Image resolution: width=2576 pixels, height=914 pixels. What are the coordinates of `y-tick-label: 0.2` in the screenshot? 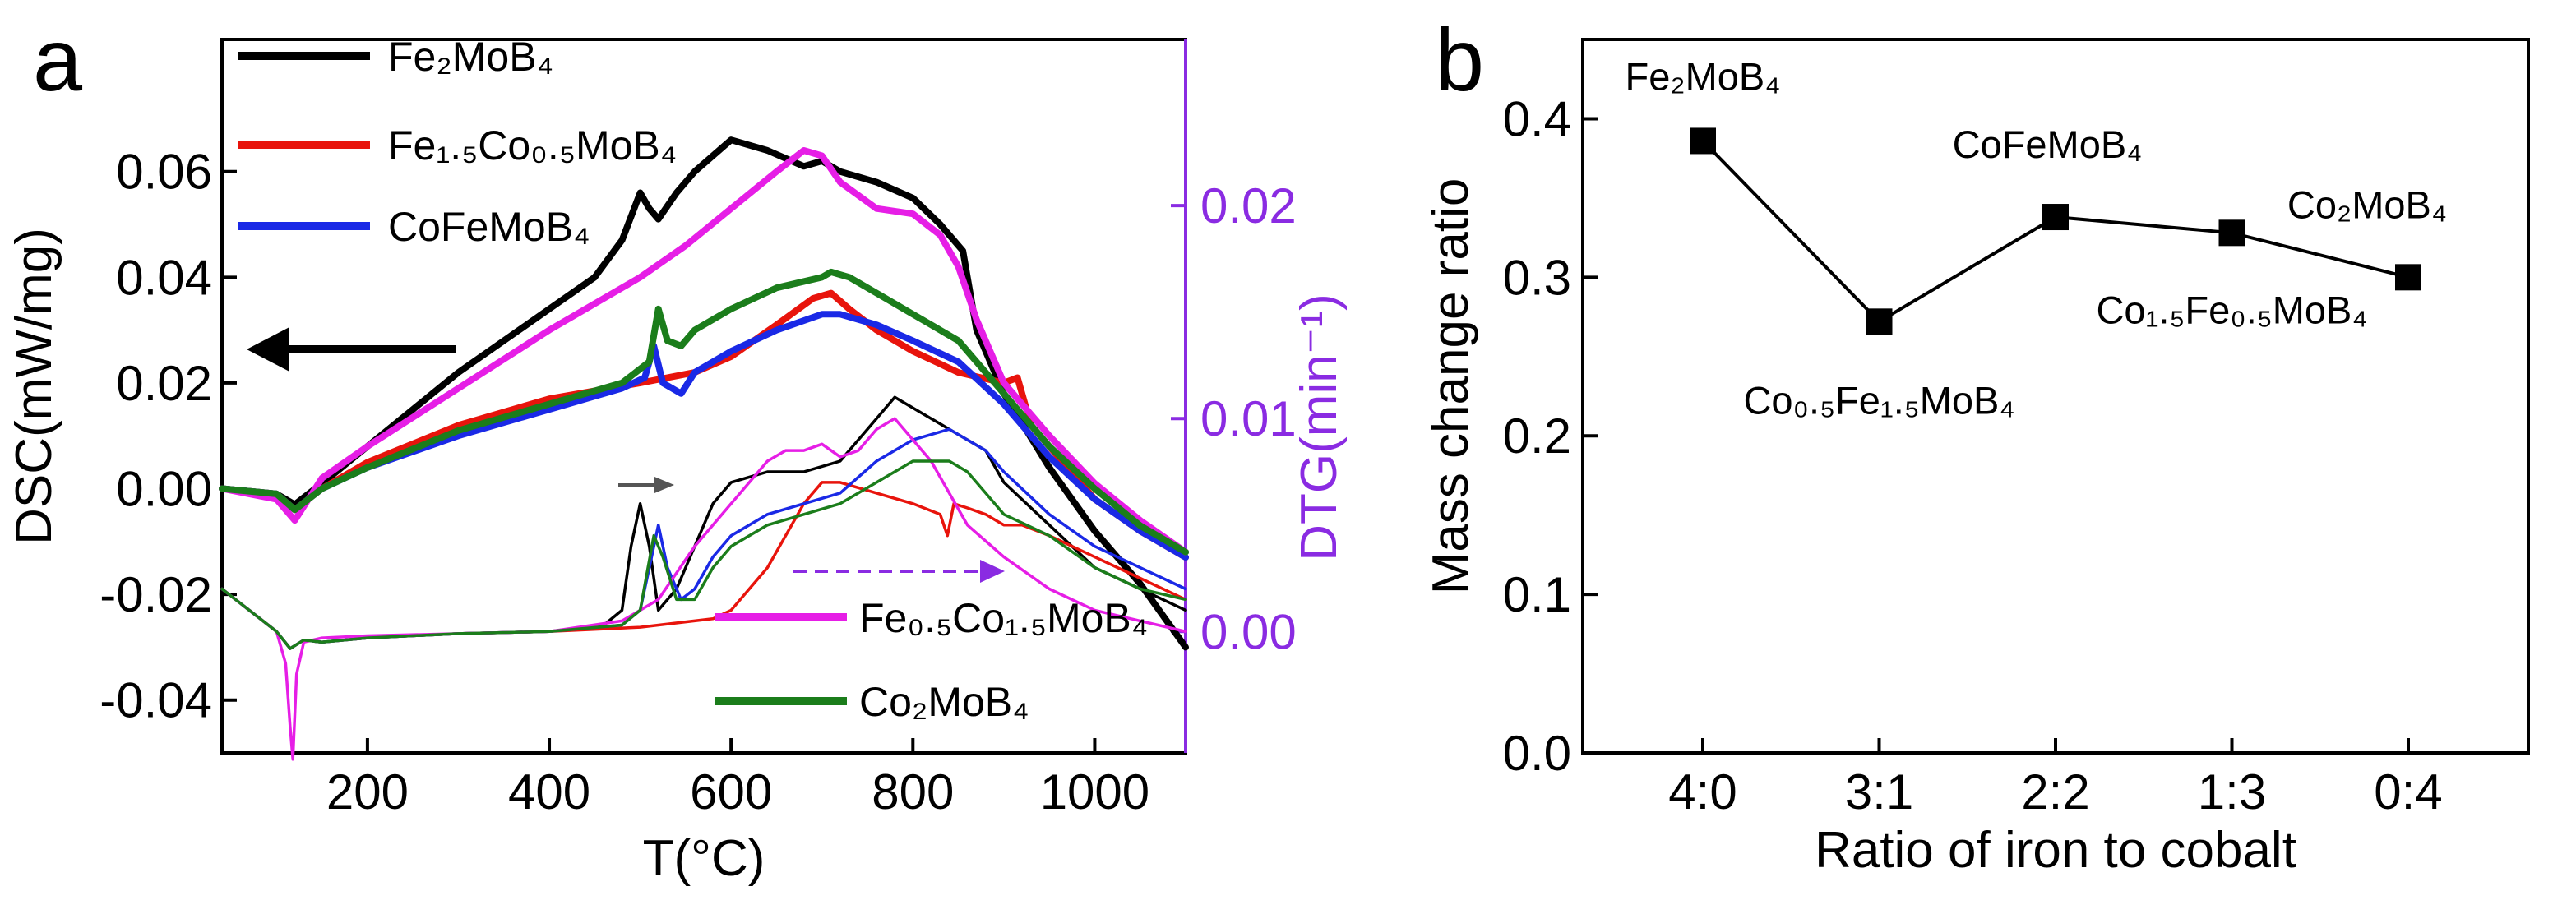 It's located at (1537, 436).